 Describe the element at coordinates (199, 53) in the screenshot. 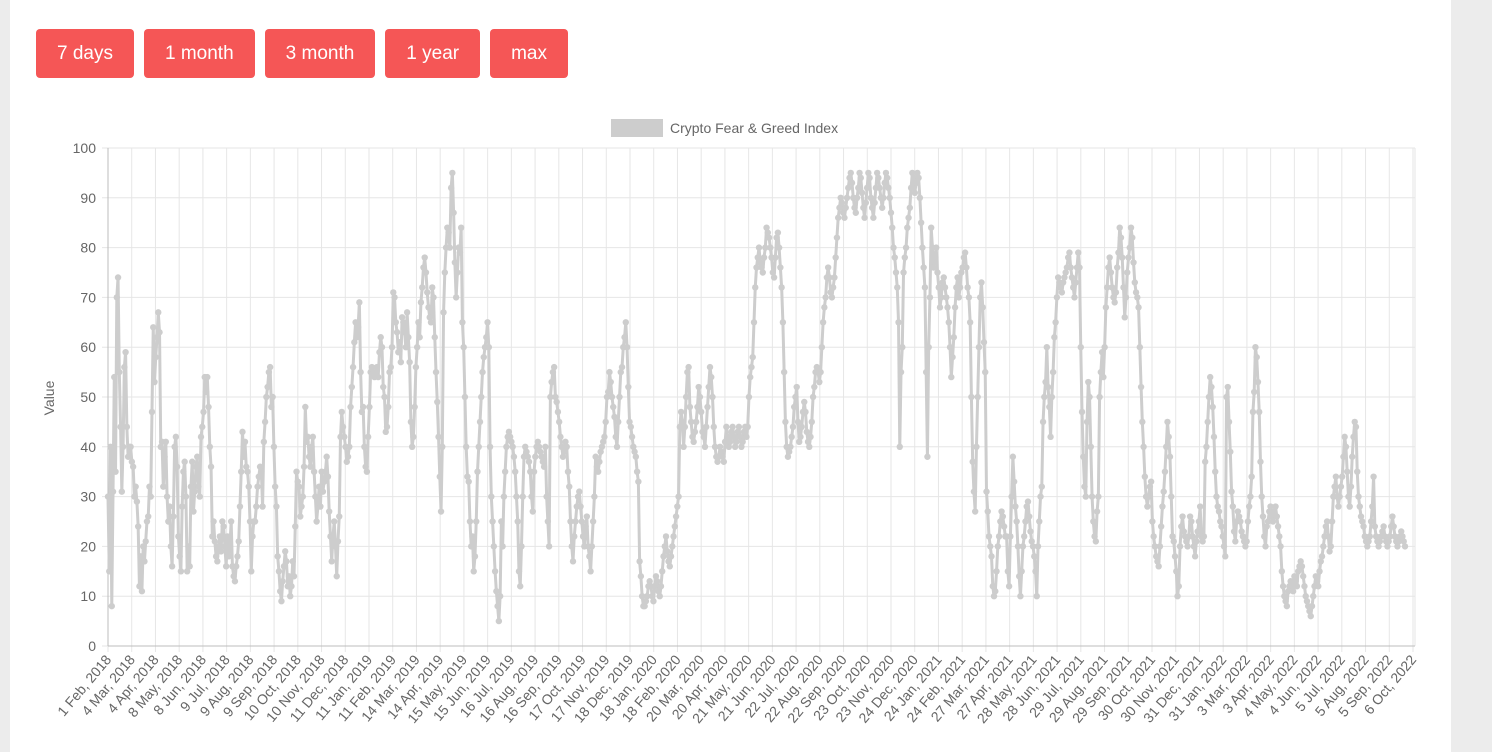

I see `range-1-month-button: 1 month` at that location.